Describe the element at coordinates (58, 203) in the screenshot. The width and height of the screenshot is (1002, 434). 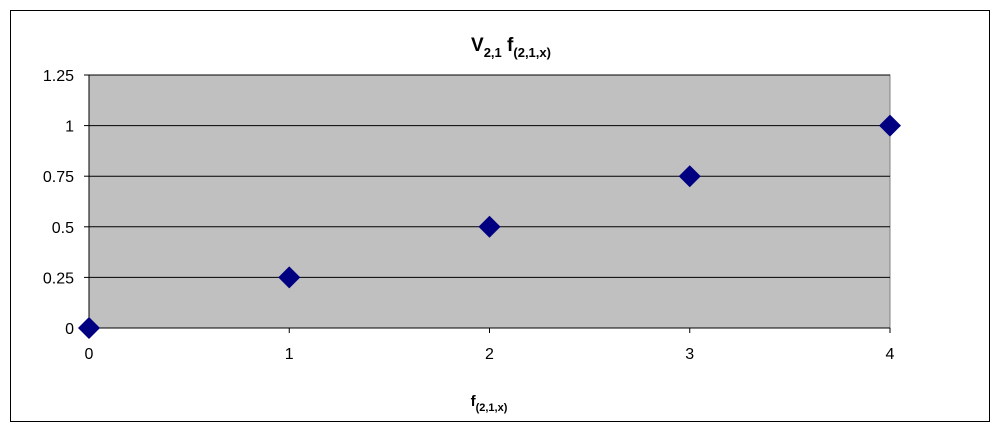
I see `y-tick-labels: 0 0.25 0.5 0.75 1 1.25` at that location.